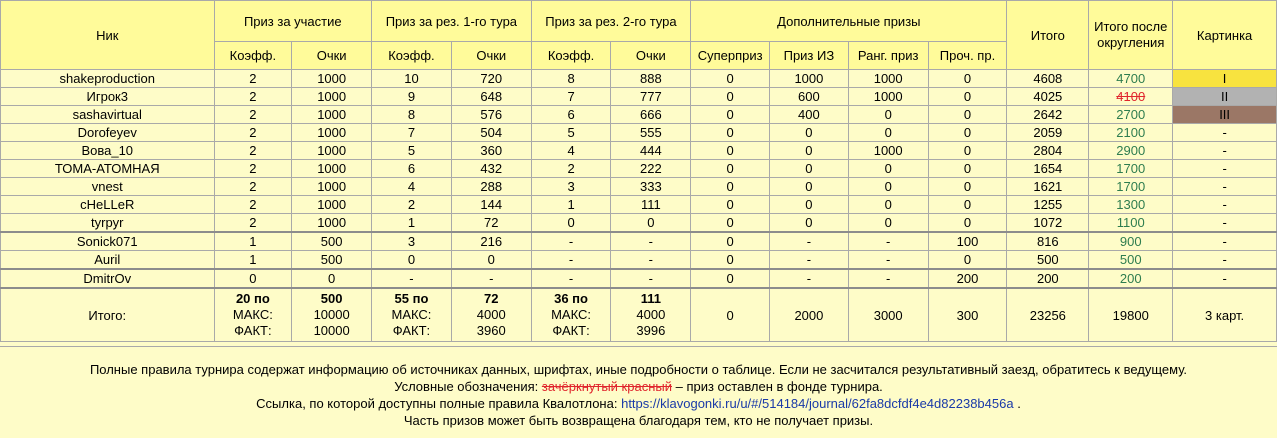  I want to click on cell-round1-points: 0, so click(491, 260).